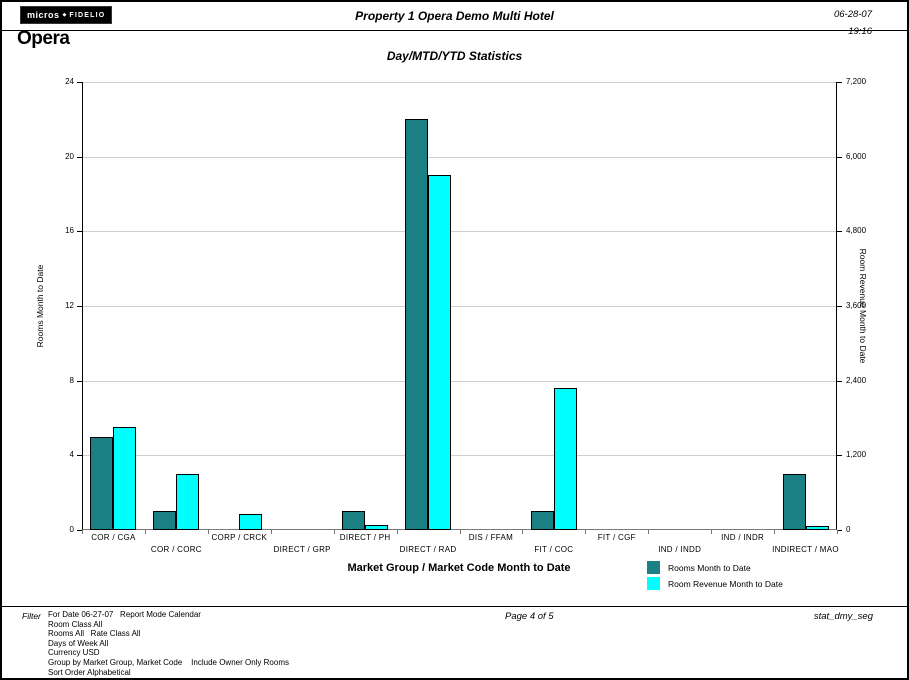 Image resolution: width=909 pixels, height=680 pixels. What do you see at coordinates (239, 537) in the screenshot?
I see `x-category-label: CORP / CRCK` at bounding box center [239, 537].